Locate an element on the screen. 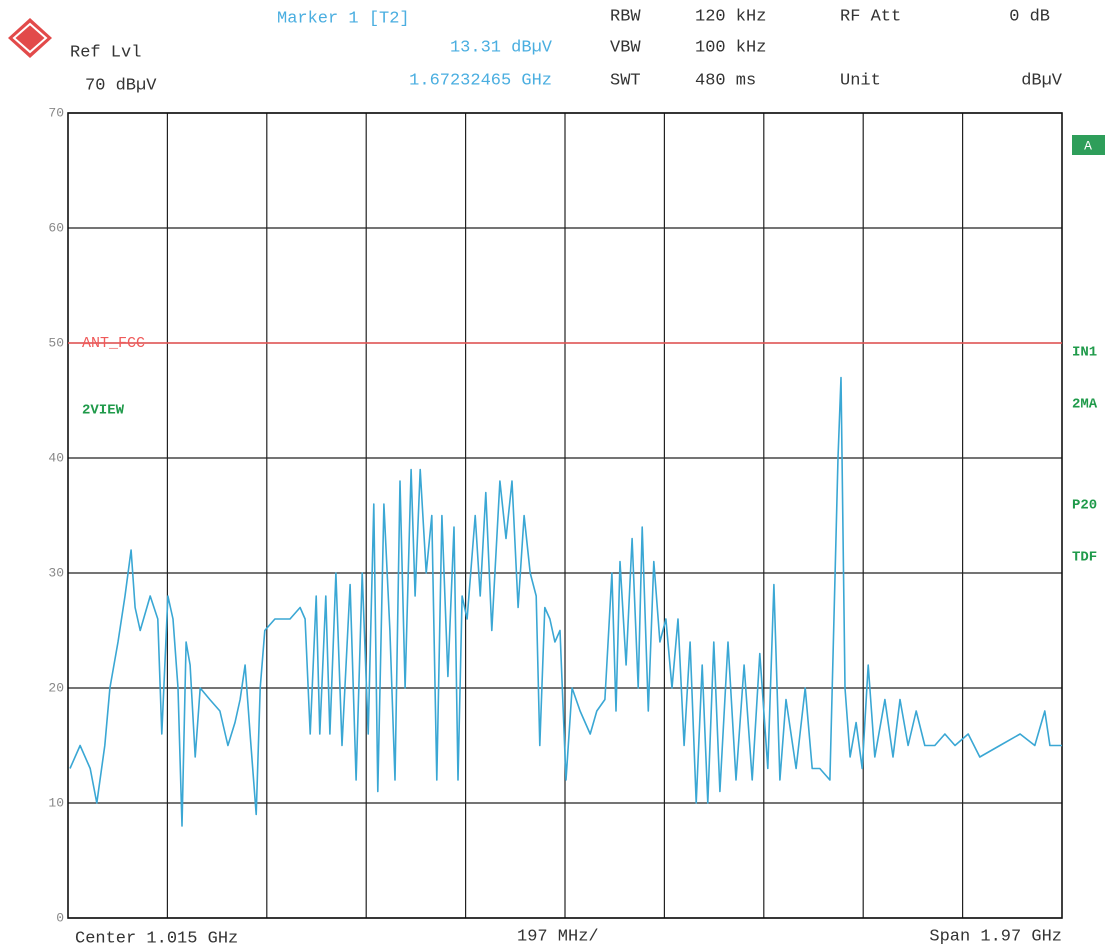  setting-value: 0 dB is located at coordinates (1029, 16).